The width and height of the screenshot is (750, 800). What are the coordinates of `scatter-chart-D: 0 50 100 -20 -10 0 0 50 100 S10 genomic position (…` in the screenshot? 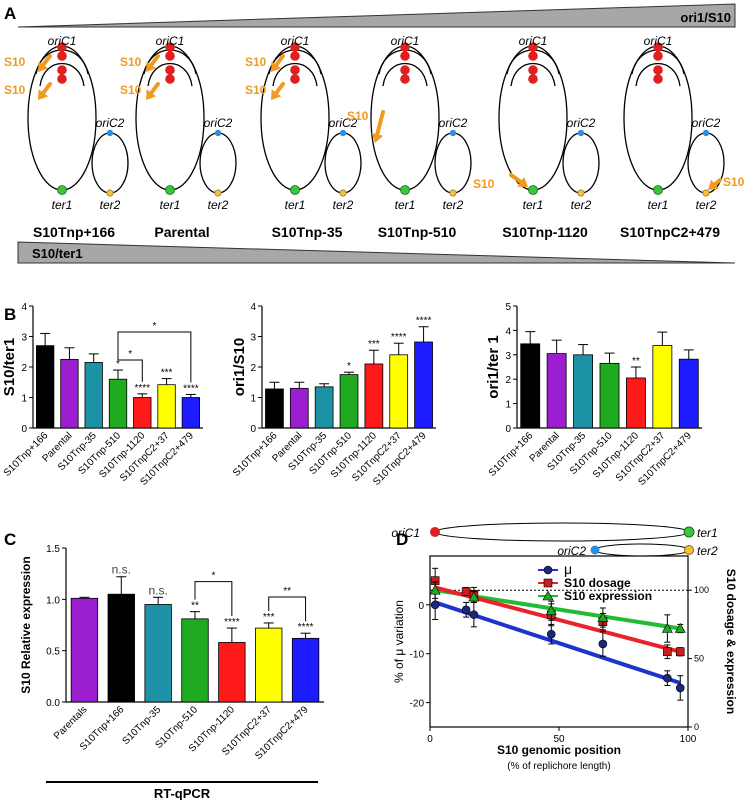 It's located at (565, 663).